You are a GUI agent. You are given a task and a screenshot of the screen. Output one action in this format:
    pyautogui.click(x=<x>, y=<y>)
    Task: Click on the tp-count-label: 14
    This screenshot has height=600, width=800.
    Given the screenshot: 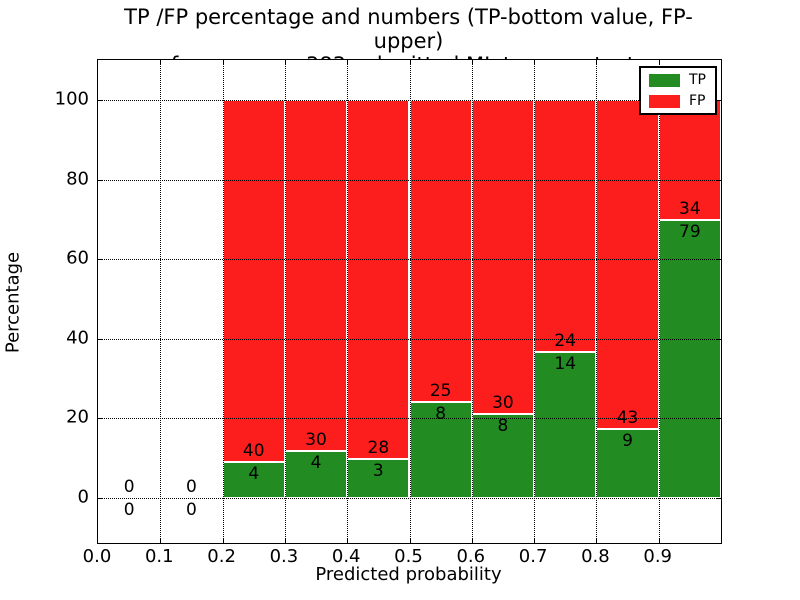 What is the action you would take?
    pyautogui.click(x=565, y=363)
    